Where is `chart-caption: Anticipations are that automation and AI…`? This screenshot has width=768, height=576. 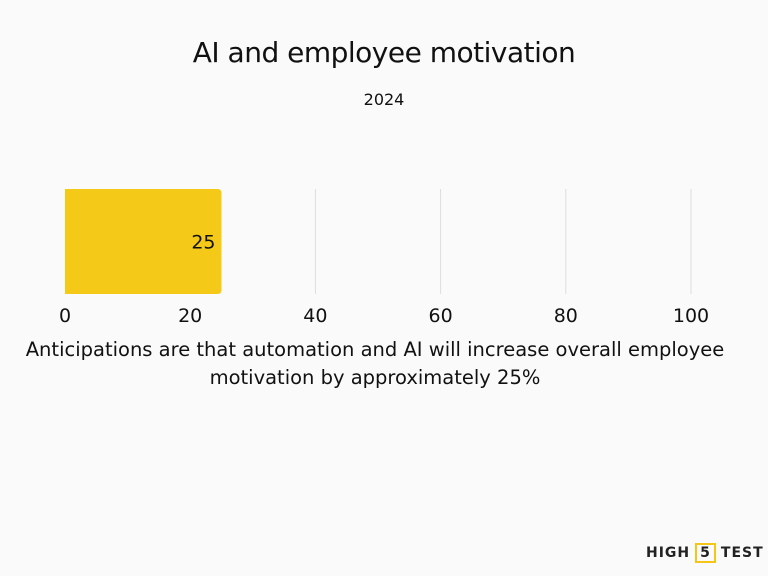 chart-caption: Anticipations are that automation and AI… is located at coordinates (375, 363).